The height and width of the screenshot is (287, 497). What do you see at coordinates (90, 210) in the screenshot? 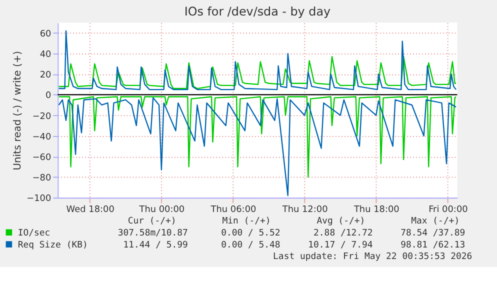
I see `x-tick-label: Wed 18:00` at bounding box center [90, 210].